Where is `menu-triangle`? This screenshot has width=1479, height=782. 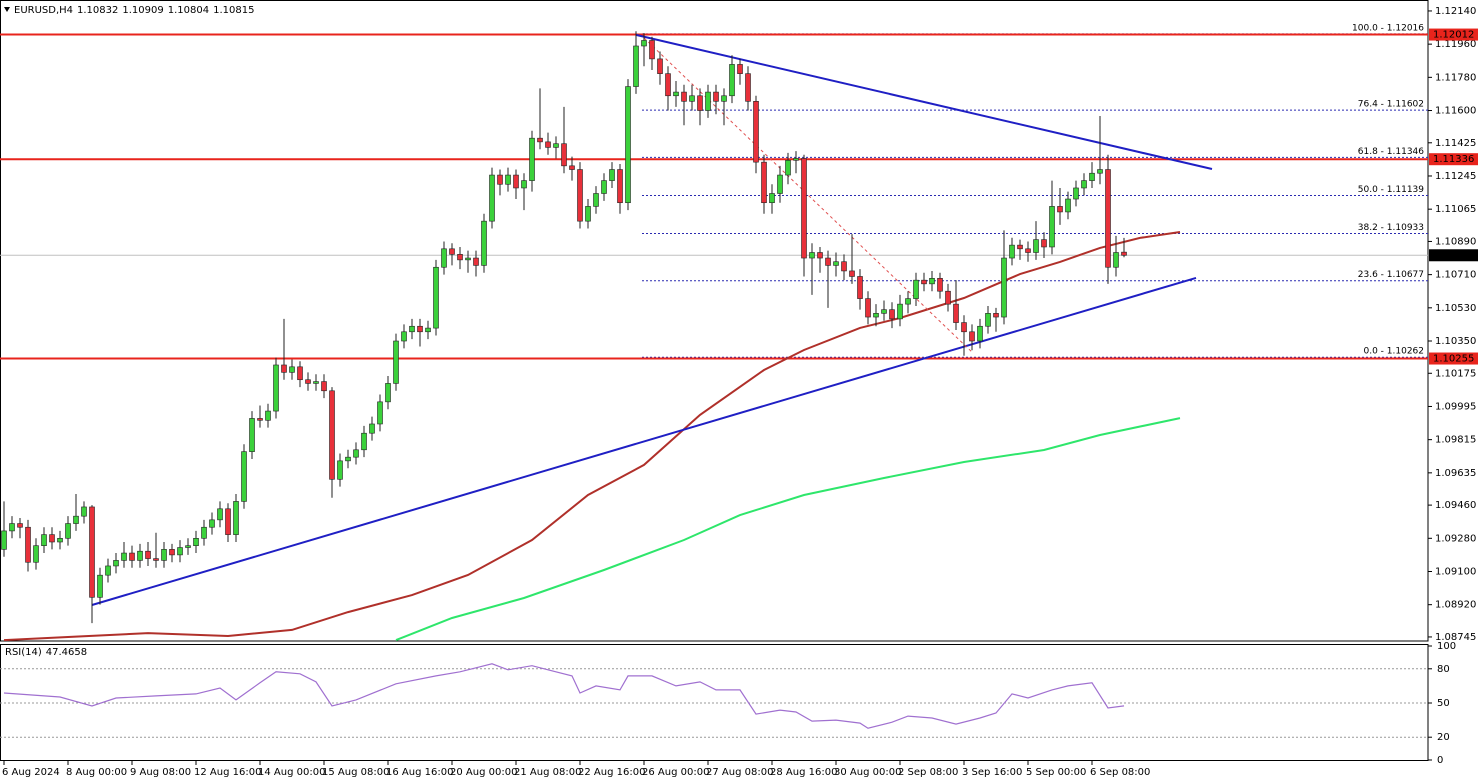
menu-triangle is located at coordinates (7, 9).